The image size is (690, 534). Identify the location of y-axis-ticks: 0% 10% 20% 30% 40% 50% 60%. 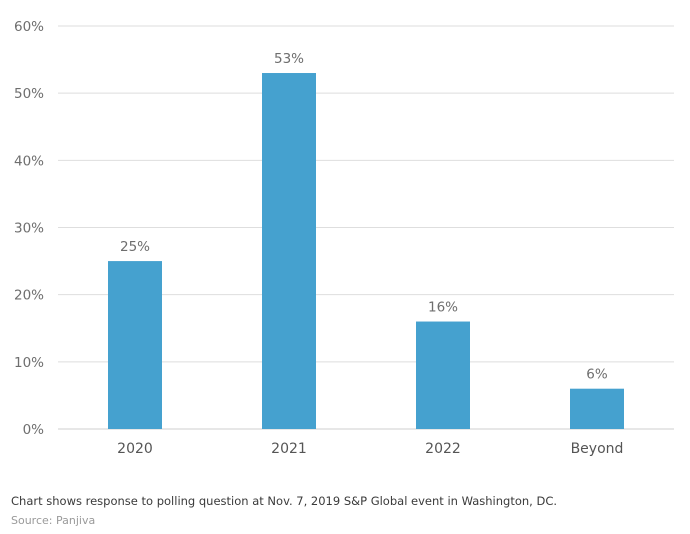
(29, 228).